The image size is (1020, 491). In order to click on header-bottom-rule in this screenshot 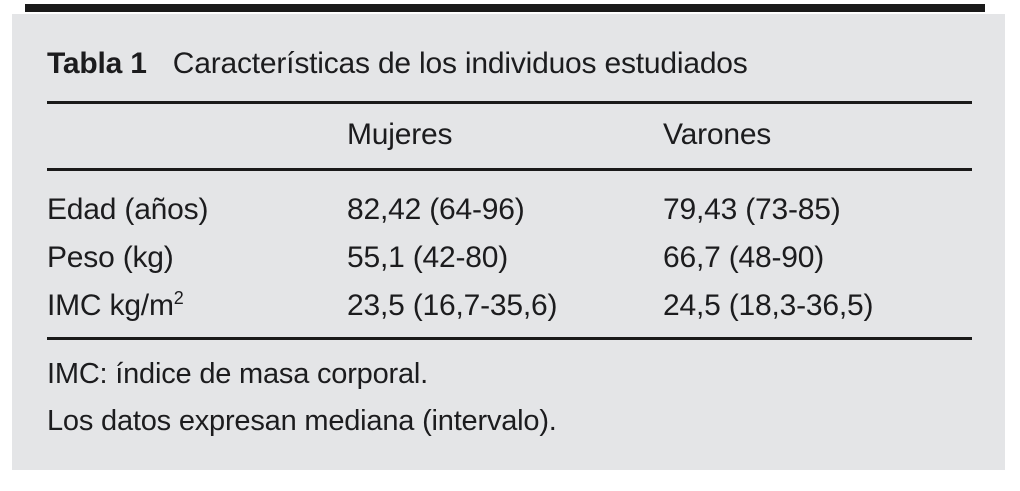, I will do `click(509, 169)`.